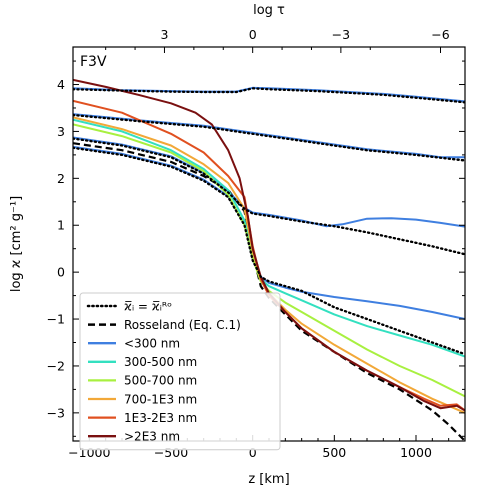 The image size is (479, 492). I want to click on x-tick-label: 1000, so click(416, 452).